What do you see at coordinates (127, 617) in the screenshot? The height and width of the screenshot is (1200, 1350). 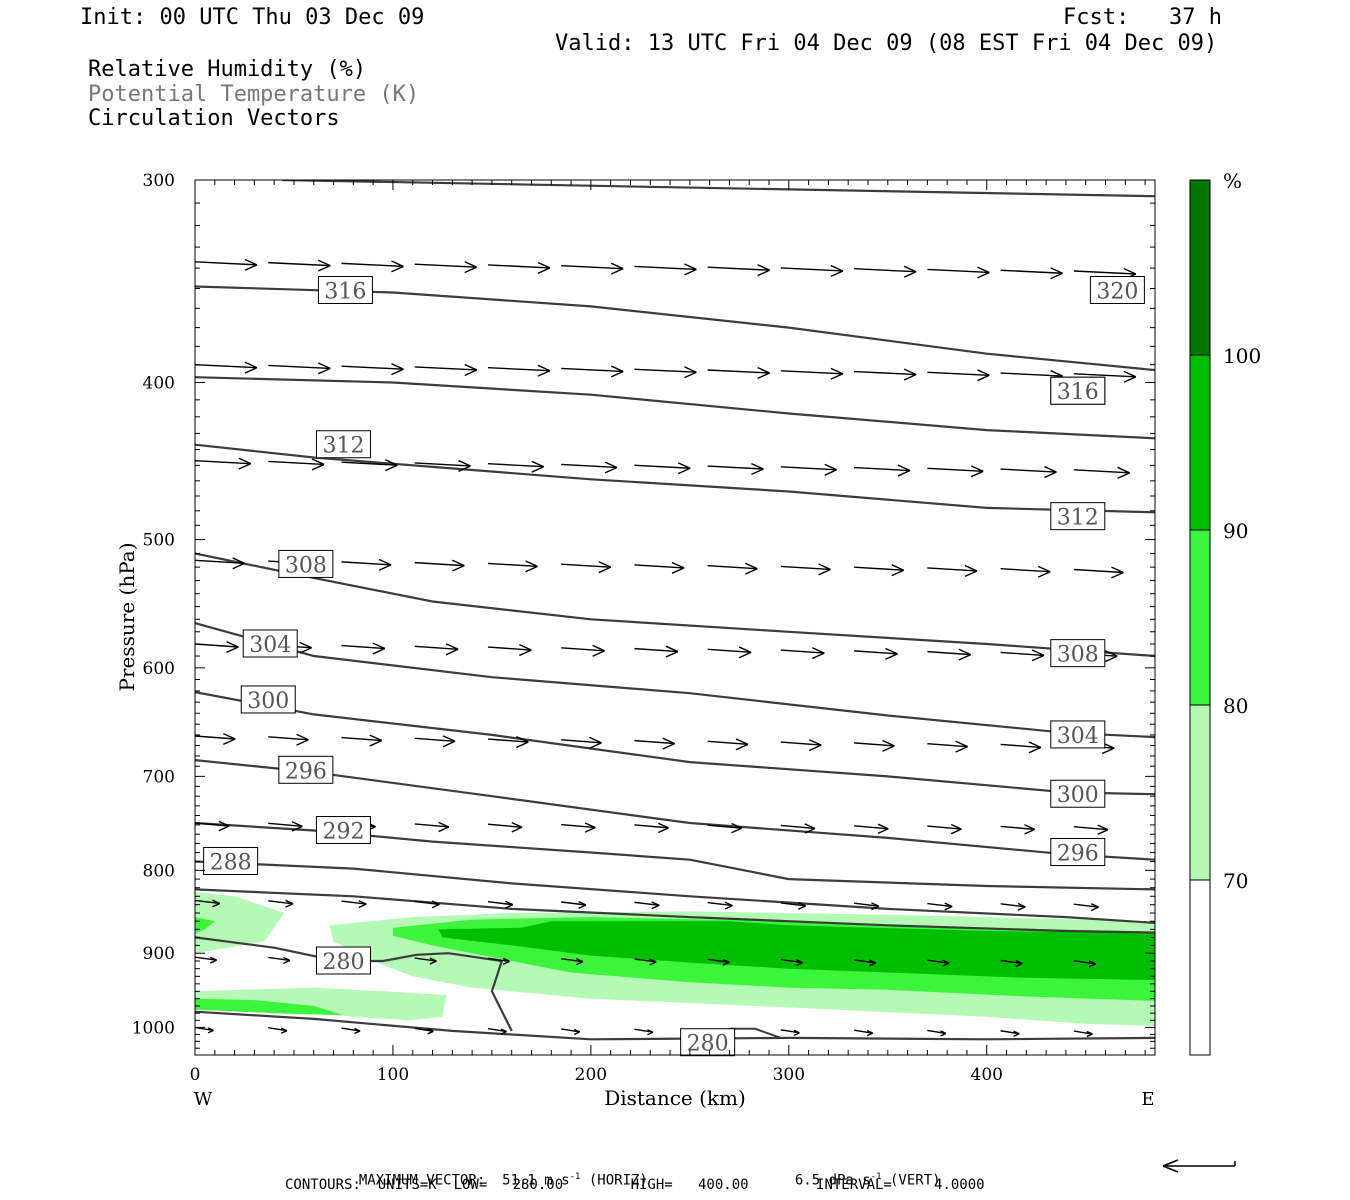 I see `y-axis-label: Pressure (hPa)` at bounding box center [127, 617].